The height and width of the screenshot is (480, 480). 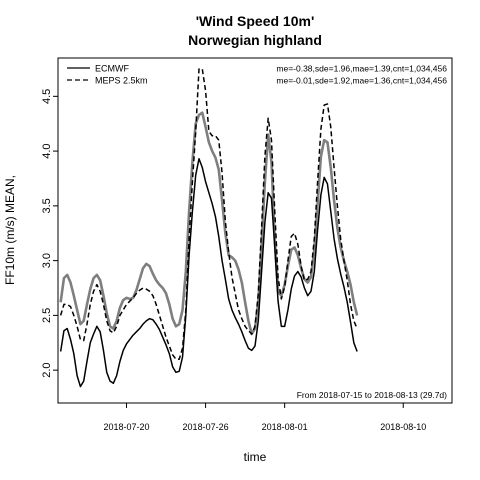 I want to click on y-axis-label: FF10m (m/s) MEAN,, so click(x=10, y=230).